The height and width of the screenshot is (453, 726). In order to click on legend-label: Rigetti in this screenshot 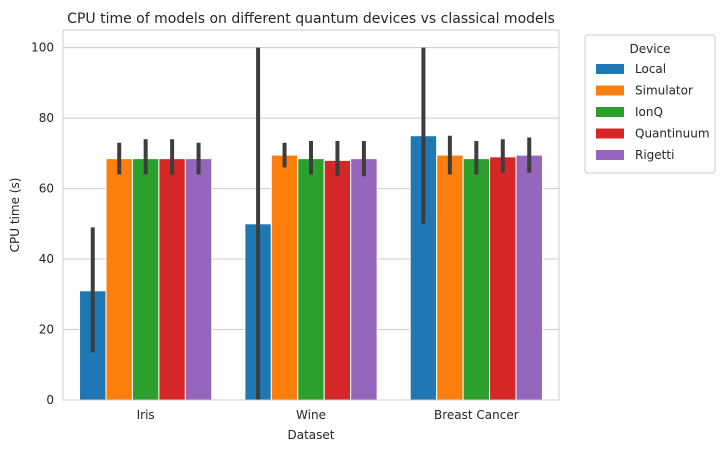, I will do `click(654, 155)`.